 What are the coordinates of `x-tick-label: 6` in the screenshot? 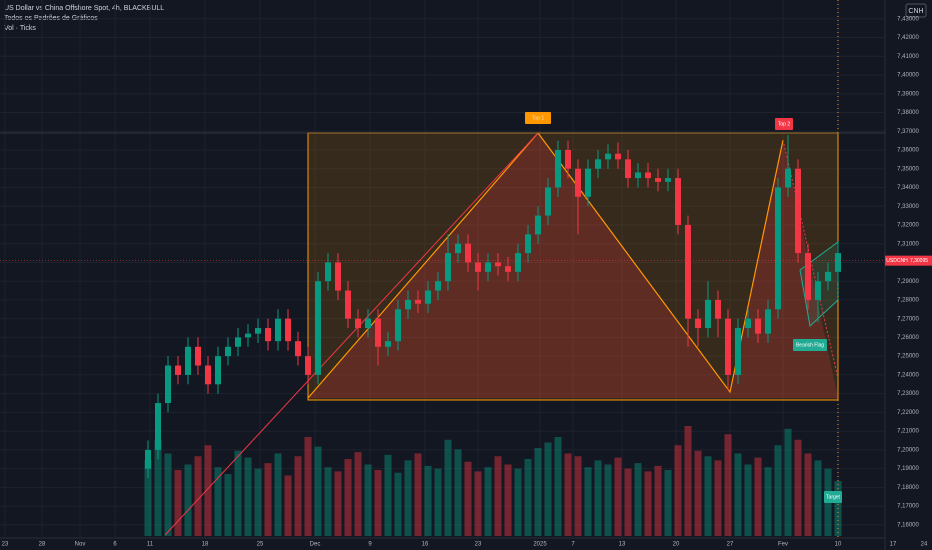 It's located at (115, 545).